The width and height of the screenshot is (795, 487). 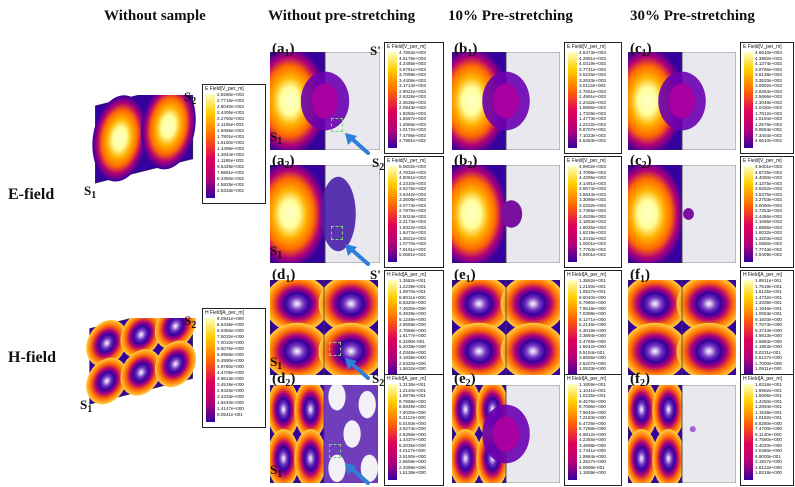 I want to click on legend-value: 4.7580e+000, so click(x=768, y=440).